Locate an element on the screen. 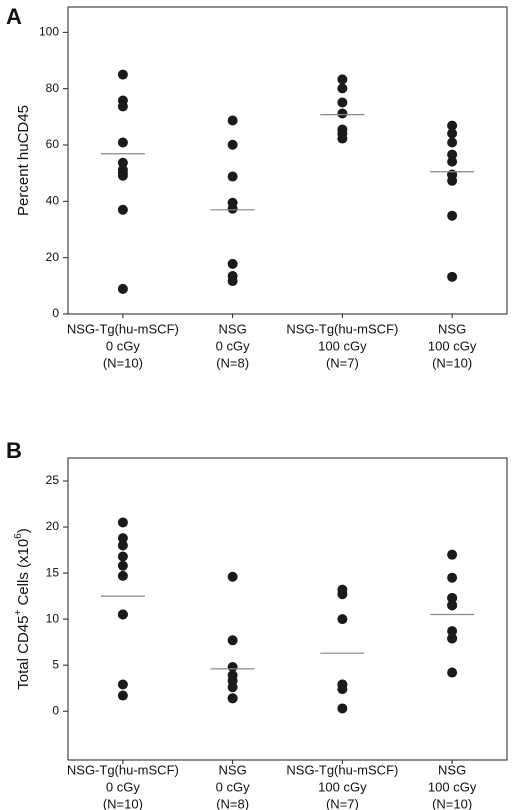  y-tick-label: 100 is located at coordinates (49, 32).